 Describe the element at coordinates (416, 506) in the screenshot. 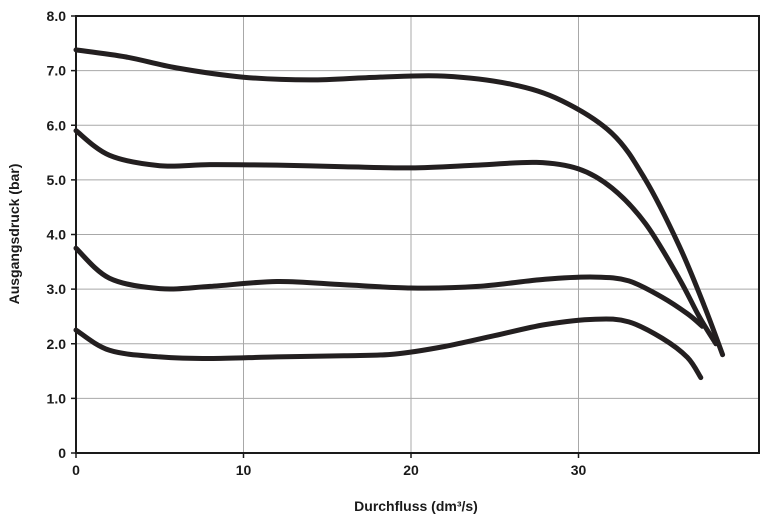

I see `x-axis-title: Durchfluss (dm³/s)` at that location.